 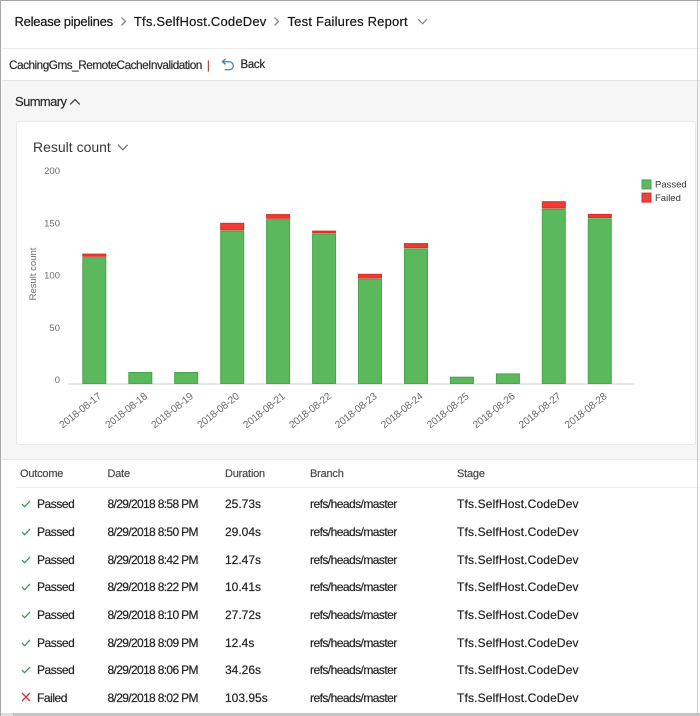 I want to click on svg-text: Failed, so click(x=668, y=198).